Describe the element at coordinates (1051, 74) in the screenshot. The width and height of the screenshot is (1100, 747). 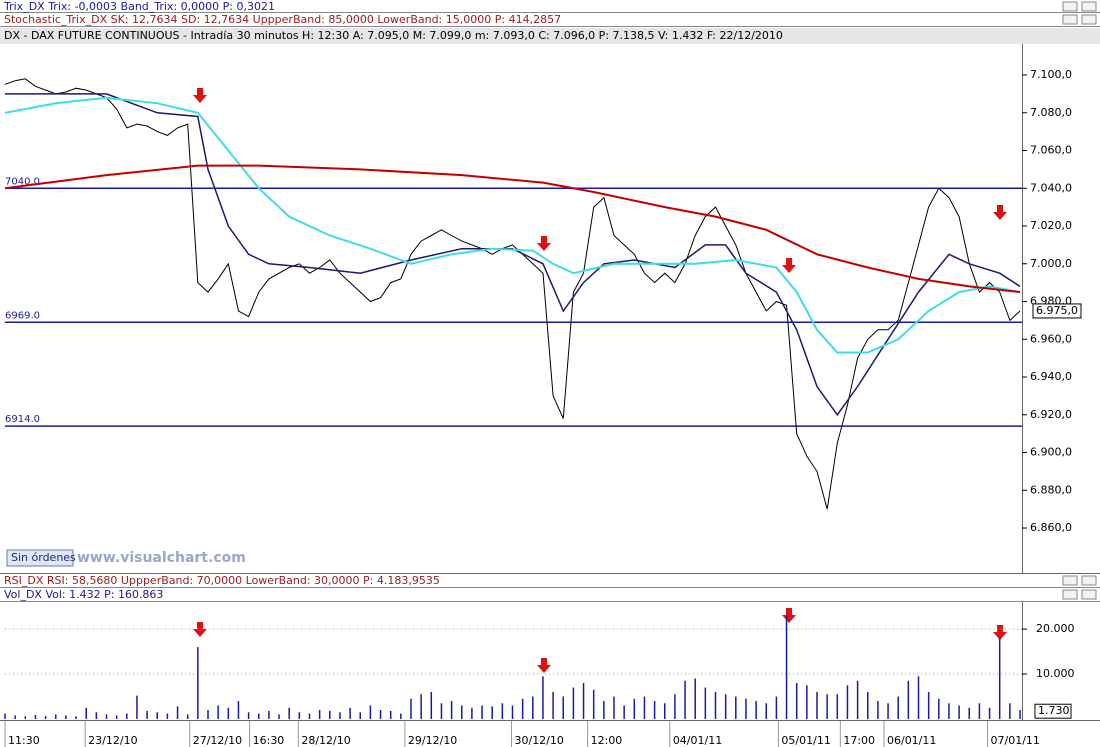
I see `y-tick-label: 7.100,0` at that location.